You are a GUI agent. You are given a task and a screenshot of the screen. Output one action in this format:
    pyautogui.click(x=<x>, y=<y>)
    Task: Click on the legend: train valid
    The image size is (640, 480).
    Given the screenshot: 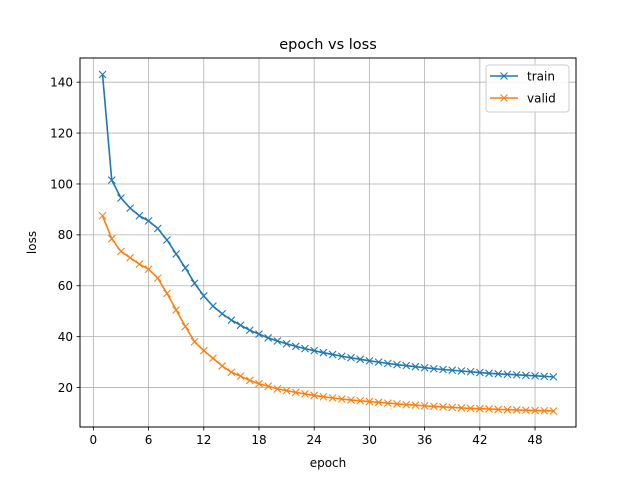 What is the action you would take?
    pyautogui.click(x=527, y=88)
    